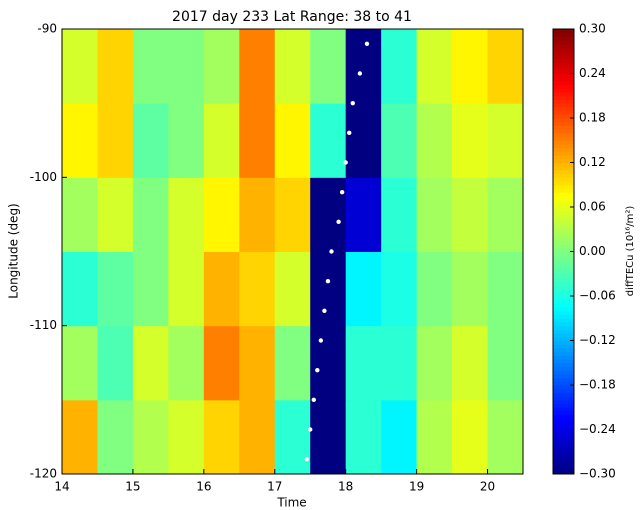 This screenshot has height=510, width=640. Describe the element at coordinates (416, 487) in the screenshot. I see `x-tick-label: 19` at that location.